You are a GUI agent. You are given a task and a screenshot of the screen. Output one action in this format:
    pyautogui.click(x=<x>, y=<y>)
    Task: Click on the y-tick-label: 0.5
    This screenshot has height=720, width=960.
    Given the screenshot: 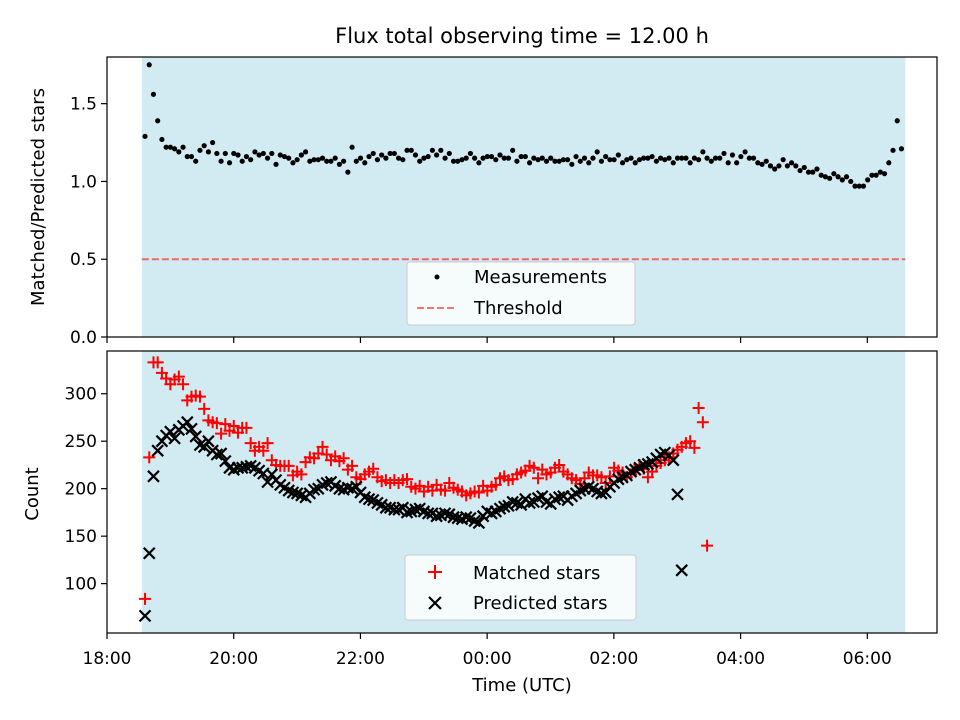 What is the action you would take?
    pyautogui.click(x=83, y=260)
    